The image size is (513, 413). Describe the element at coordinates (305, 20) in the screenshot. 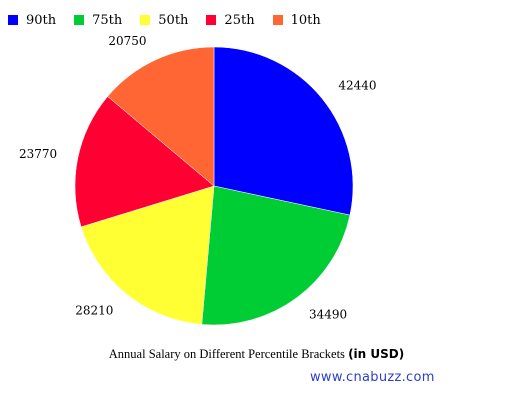

I see `legend-label: 10th` at that location.